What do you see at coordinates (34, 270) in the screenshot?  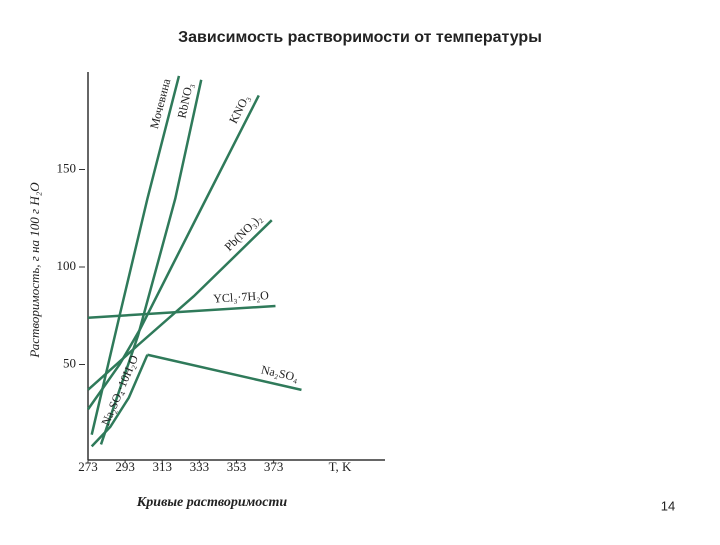 I see `y-axis-label: Растворимость, г на 100 г H₂O` at bounding box center [34, 270].